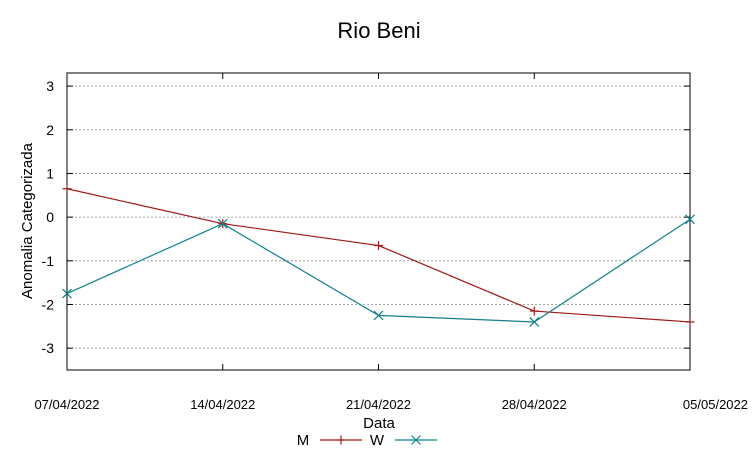 This screenshot has height=459, width=753. What do you see at coordinates (329, 440) in the screenshot?
I see `legend-item-m: M` at bounding box center [329, 440].